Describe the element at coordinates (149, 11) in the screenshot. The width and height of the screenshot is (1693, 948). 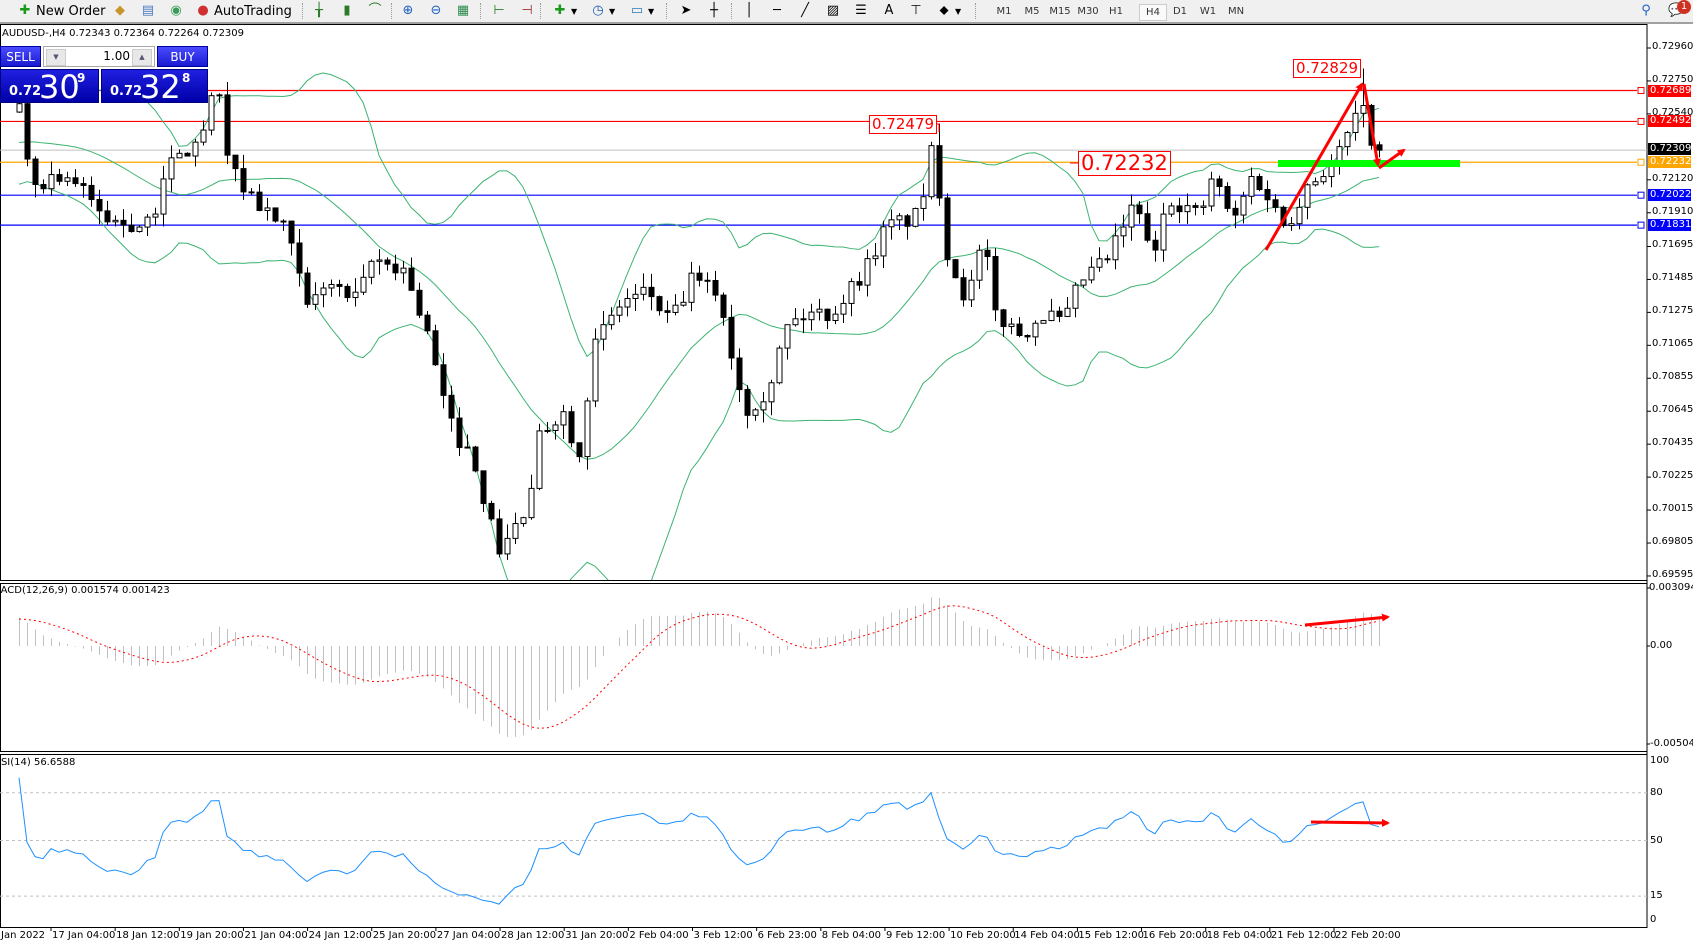
I see `data-window-button: ▤` at that location.